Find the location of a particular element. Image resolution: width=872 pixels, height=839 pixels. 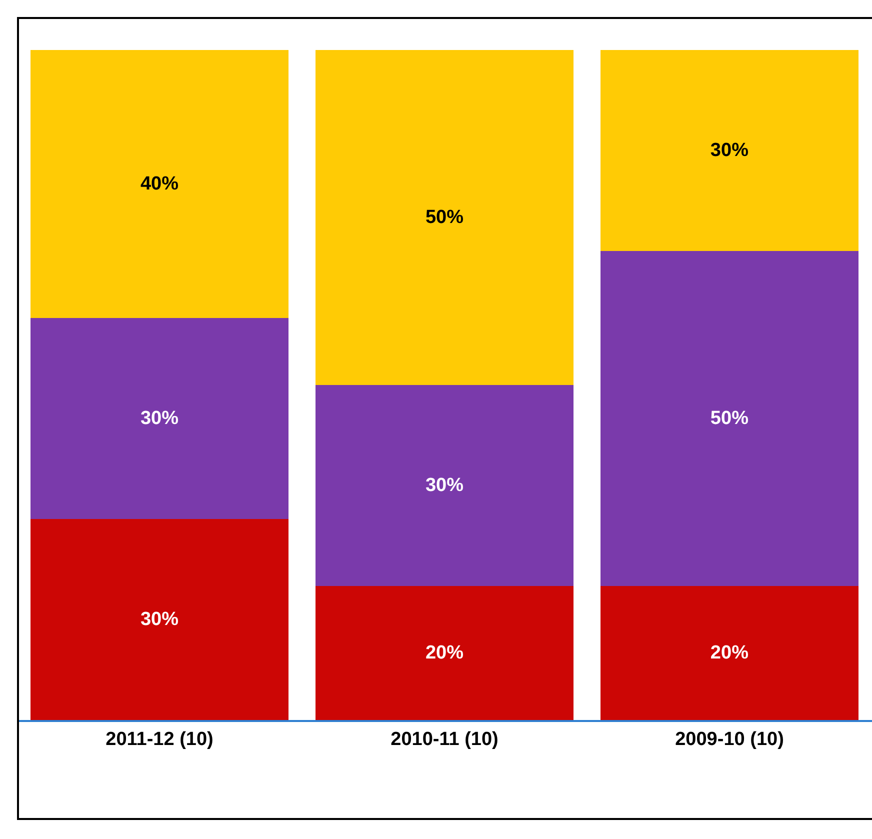

data-label: 40% is located at coordinates (159, 184).